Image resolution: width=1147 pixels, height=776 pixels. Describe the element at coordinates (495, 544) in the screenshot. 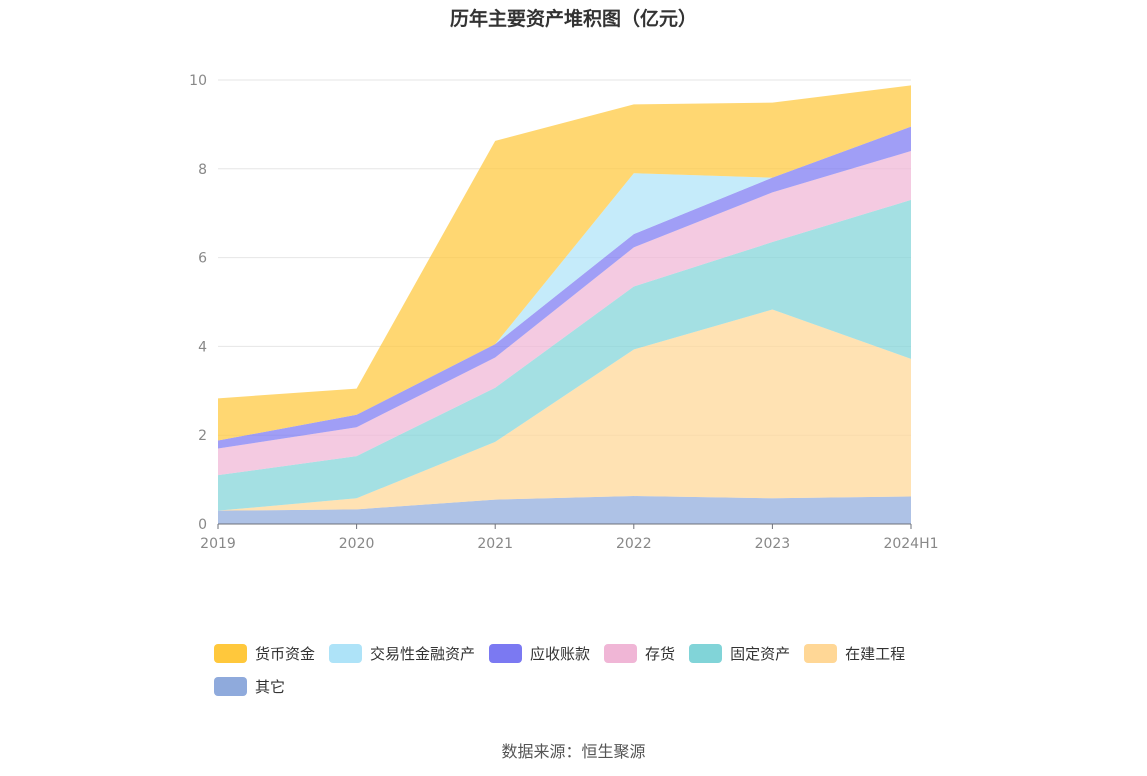

I see `x-tick-label: 2021` at that location.